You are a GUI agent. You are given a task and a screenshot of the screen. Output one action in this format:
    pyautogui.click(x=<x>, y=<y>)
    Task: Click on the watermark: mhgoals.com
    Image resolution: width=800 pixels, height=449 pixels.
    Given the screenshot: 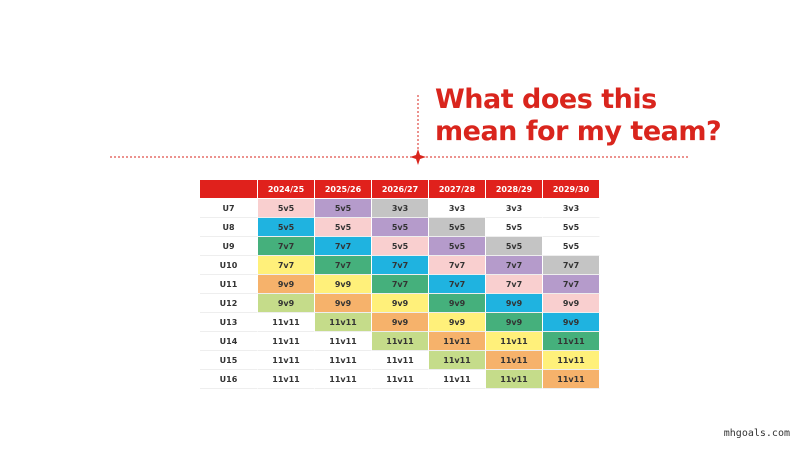 What is the action you would take?
    pyautogui.click(x=756, y=433)
    